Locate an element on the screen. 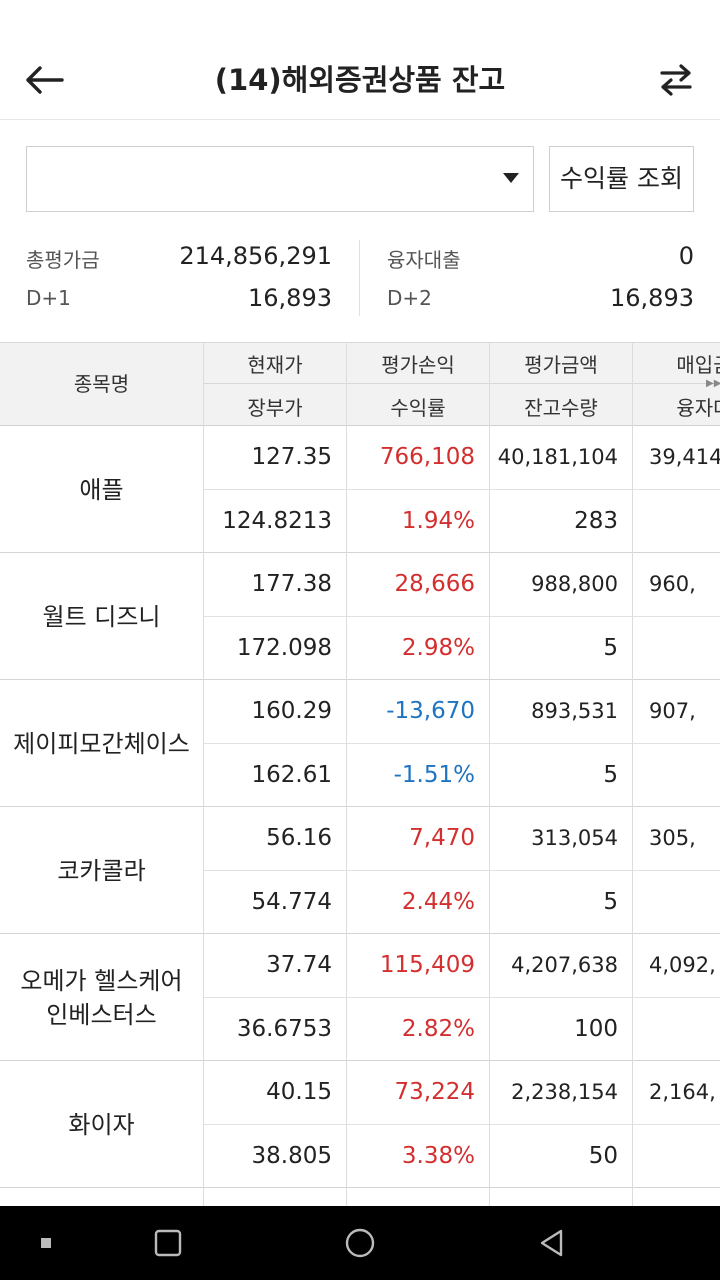 This screenshot has width=720, height=1280. swap-button is located at coordinates (676, 80).